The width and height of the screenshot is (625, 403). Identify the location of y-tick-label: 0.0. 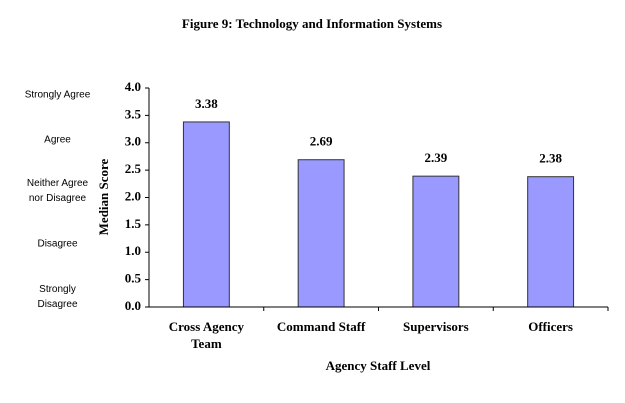
(133, 305).